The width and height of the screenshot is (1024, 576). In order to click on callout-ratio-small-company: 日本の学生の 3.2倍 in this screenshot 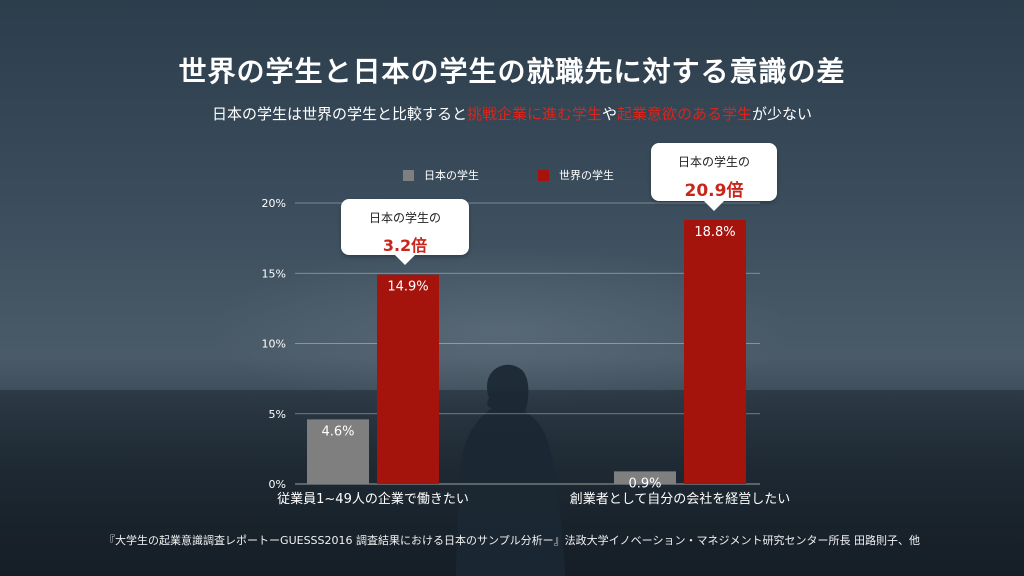, I will do `click(405, 232)`.